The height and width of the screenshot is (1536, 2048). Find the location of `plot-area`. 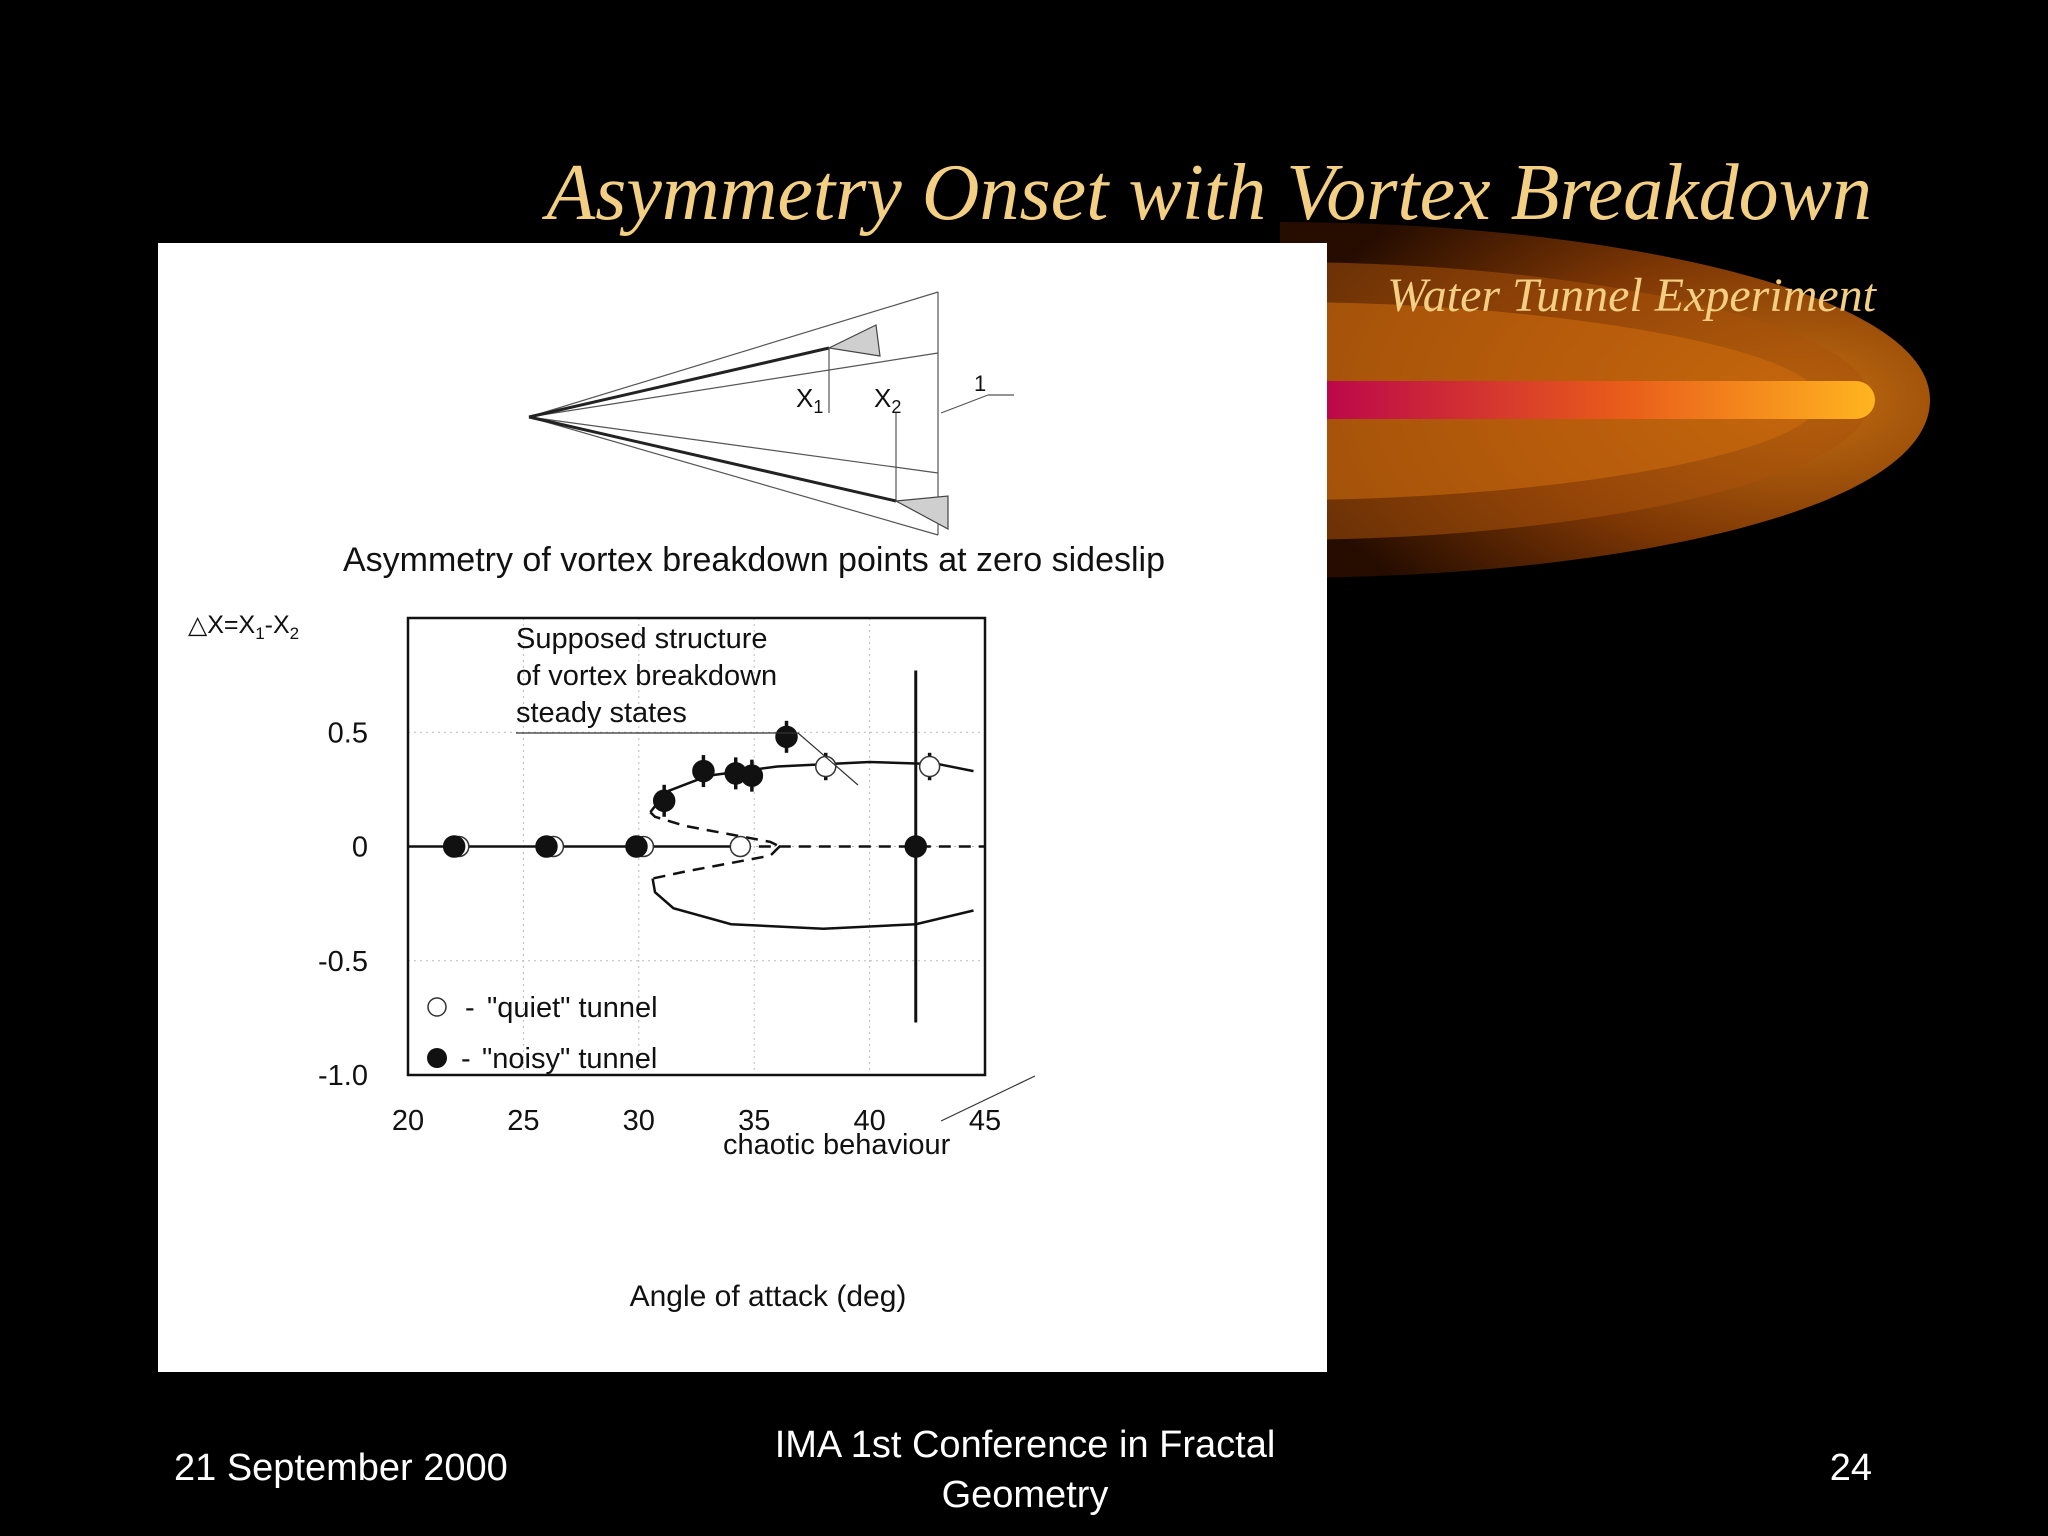

plot-area is located at coordinates (696, 846).